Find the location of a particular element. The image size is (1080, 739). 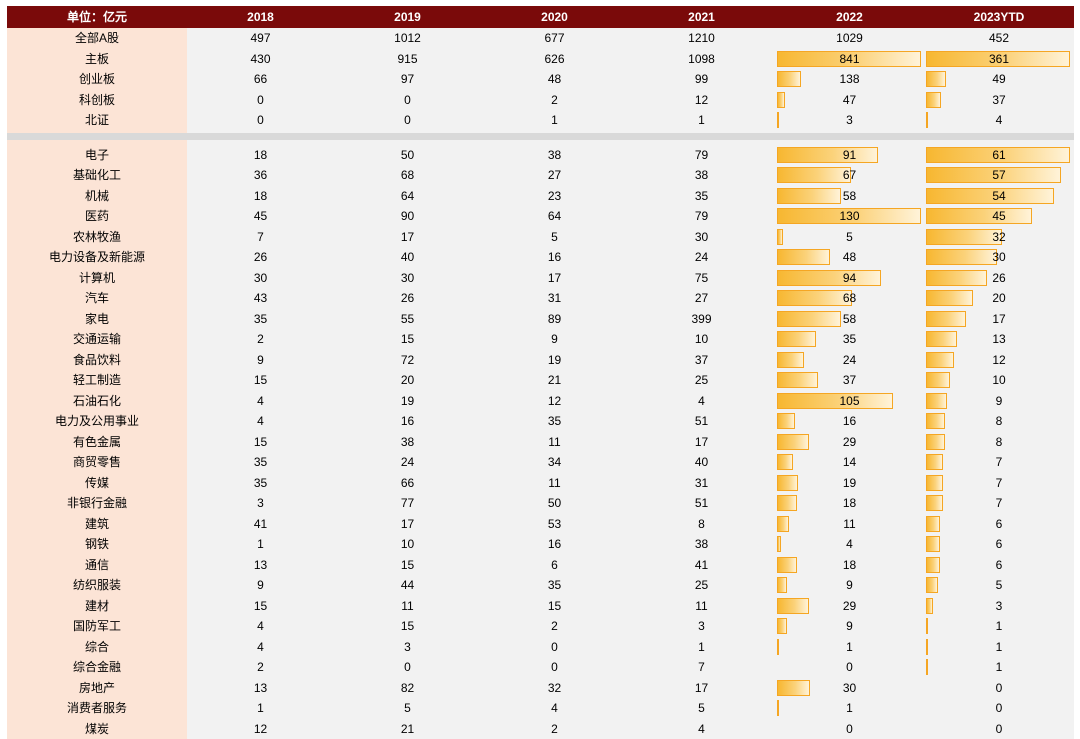

row-name: 医药 is located at coordinates (96, 216).